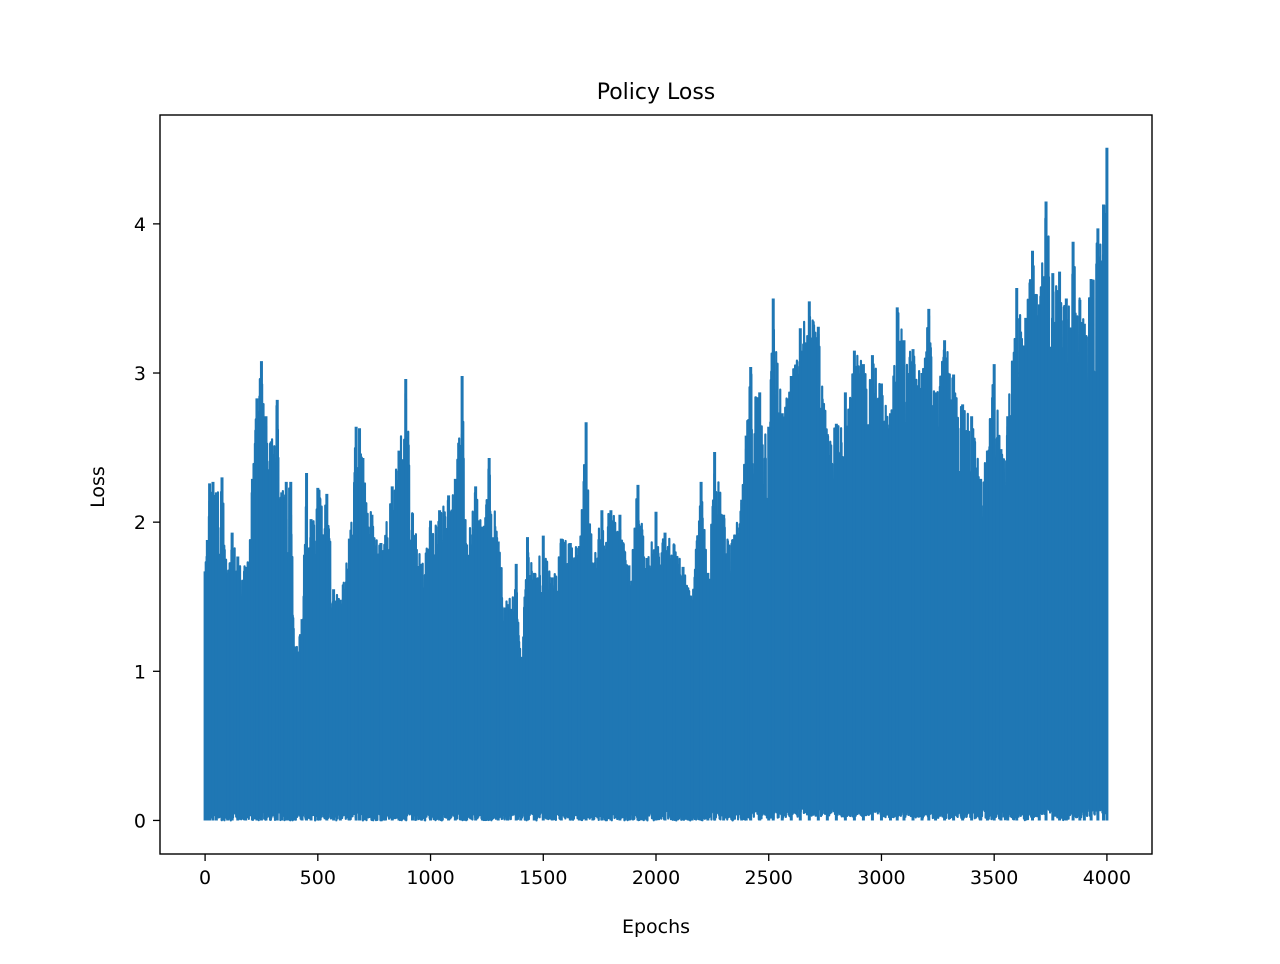 Image resolution: width=1280 pixels, height=964 pixels. I want to click on x-tick-label: 4000, so click(1107, 878).